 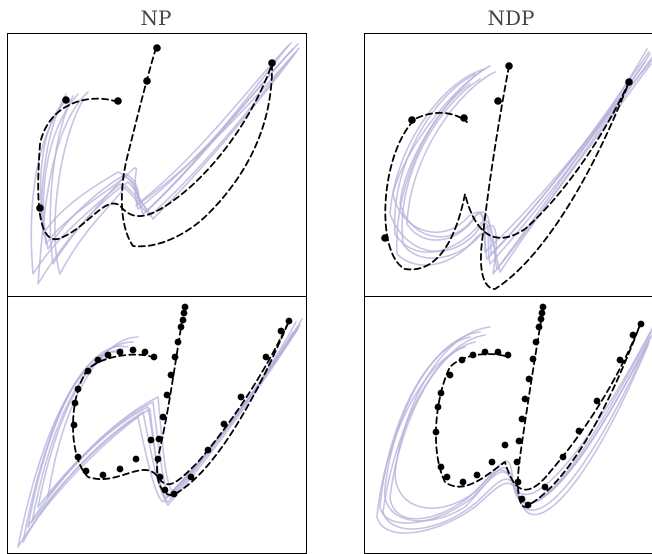 I want to click on np-column-title: NP, so click(x=156, y=18).